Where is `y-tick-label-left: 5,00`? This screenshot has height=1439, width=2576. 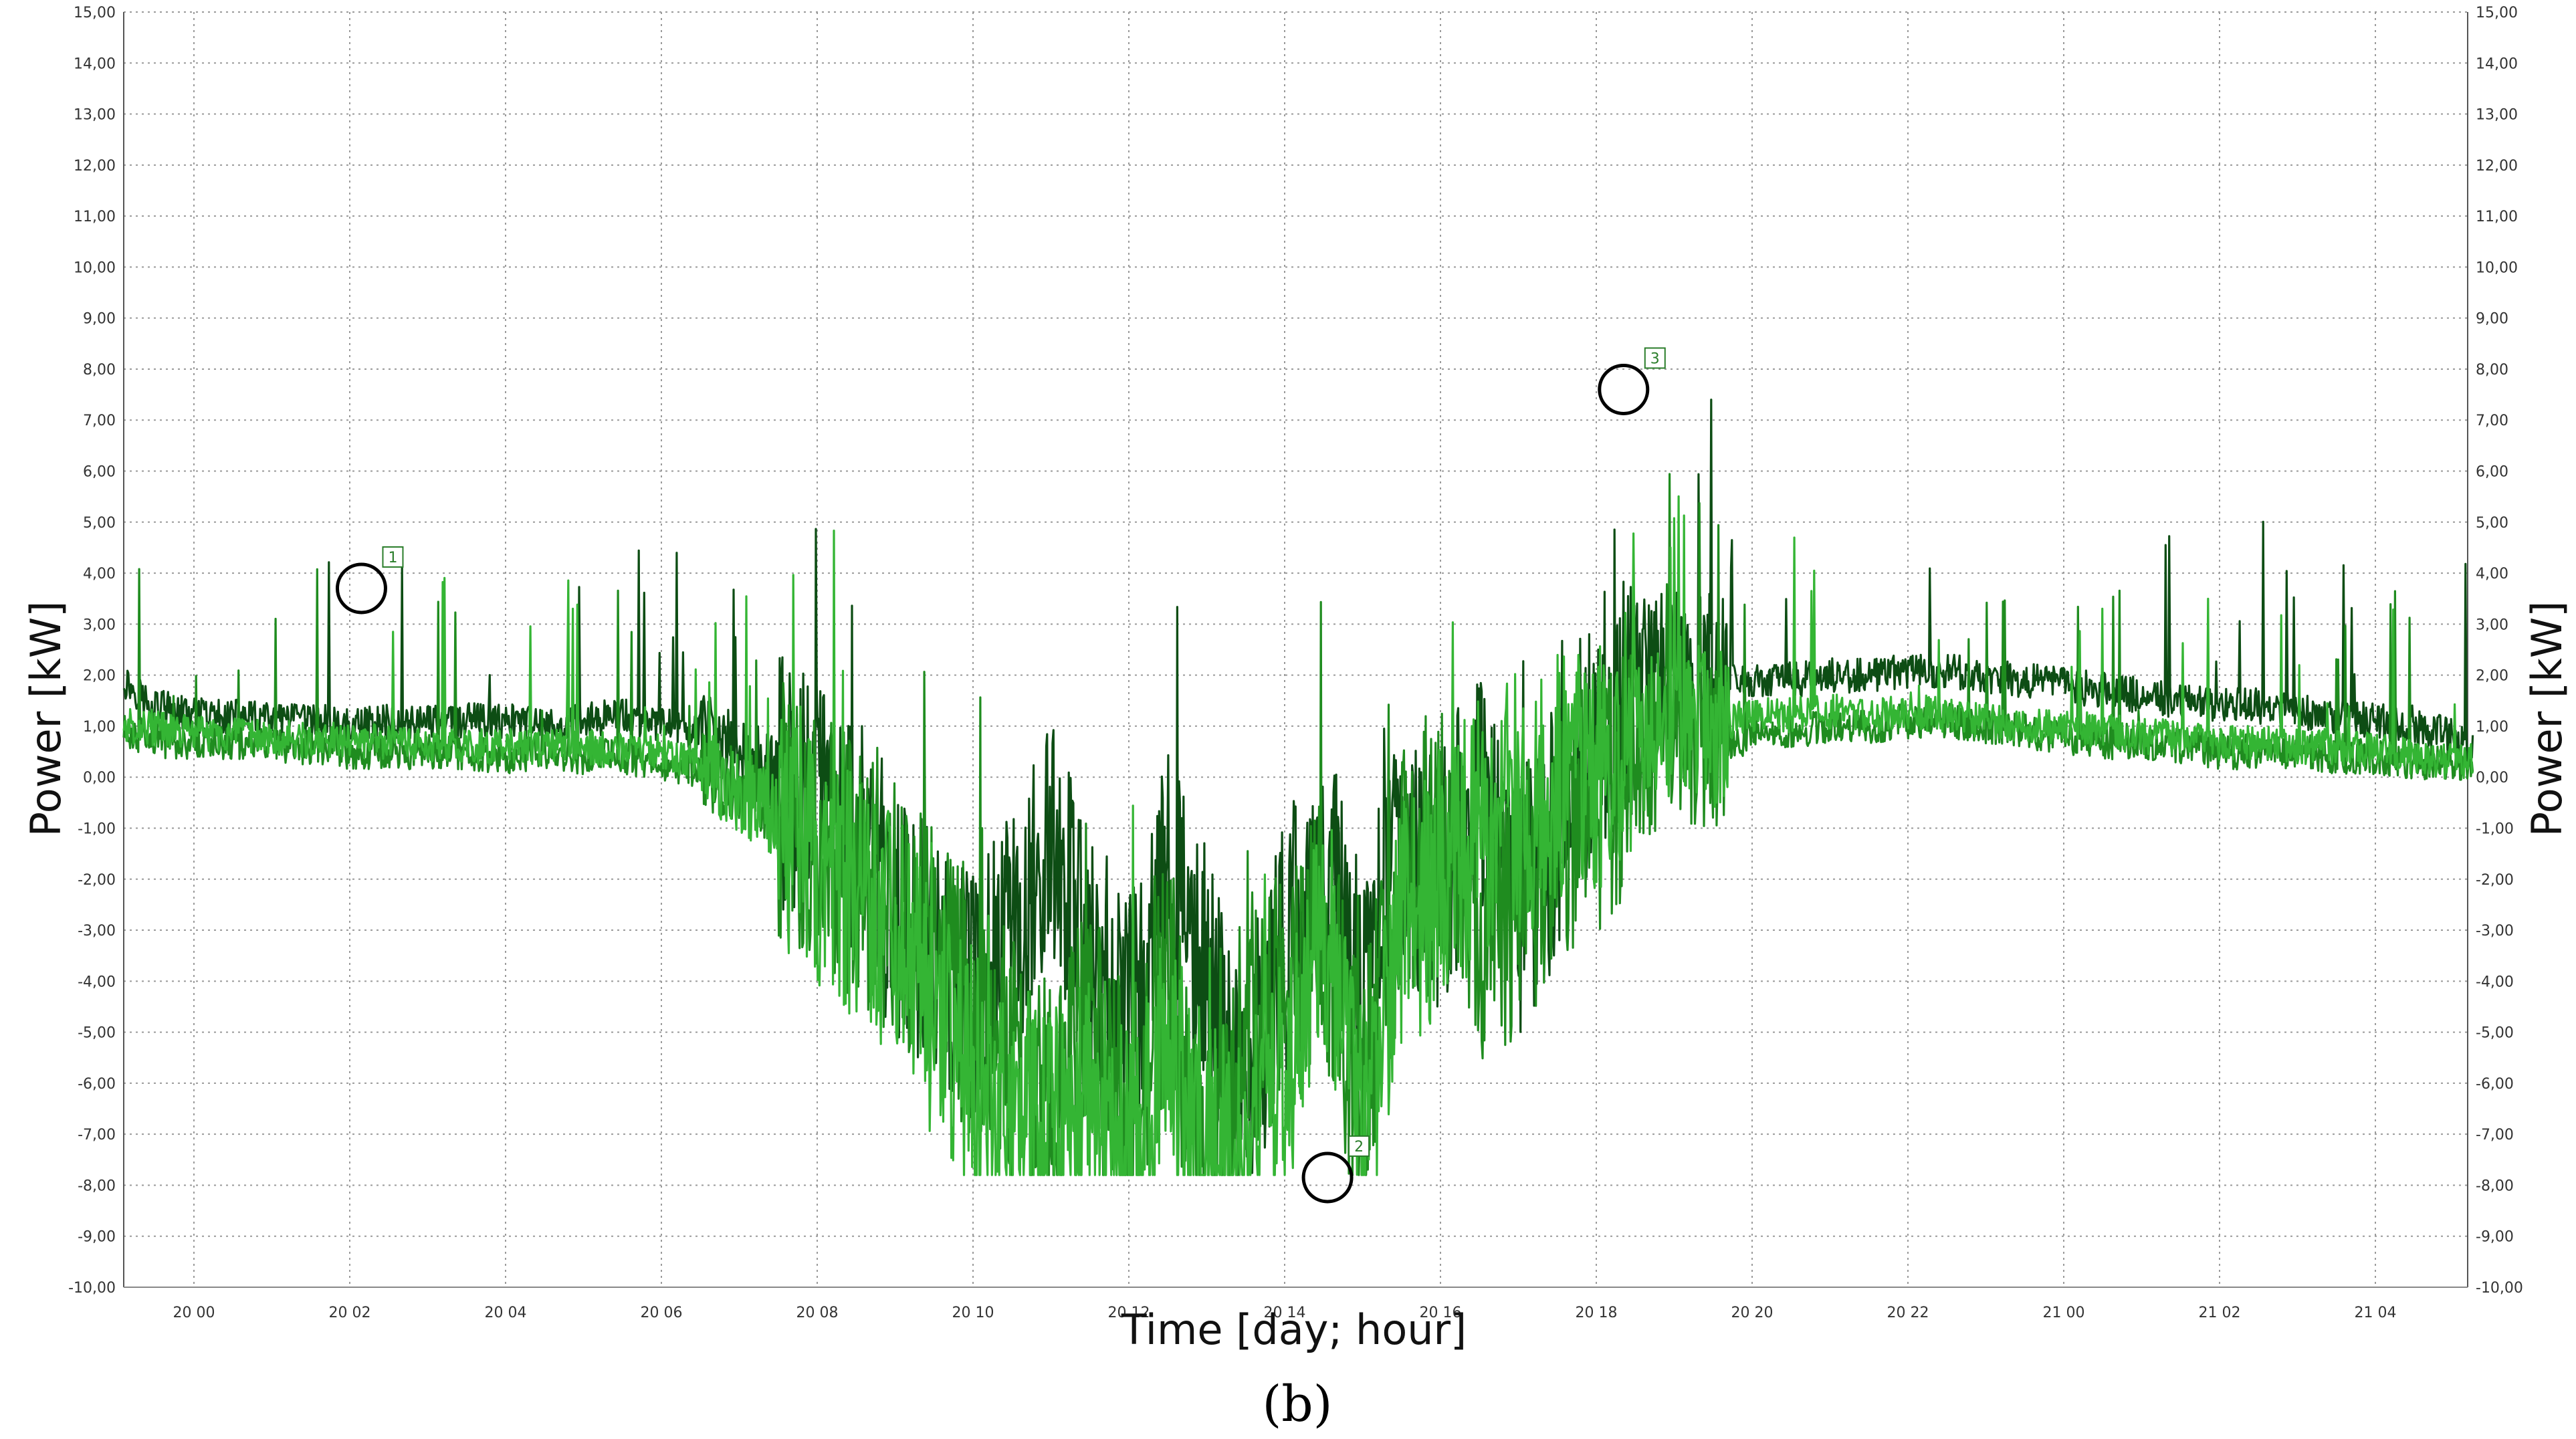 y-tick-label-left: 5,00 is located at coordinates (100, 523).